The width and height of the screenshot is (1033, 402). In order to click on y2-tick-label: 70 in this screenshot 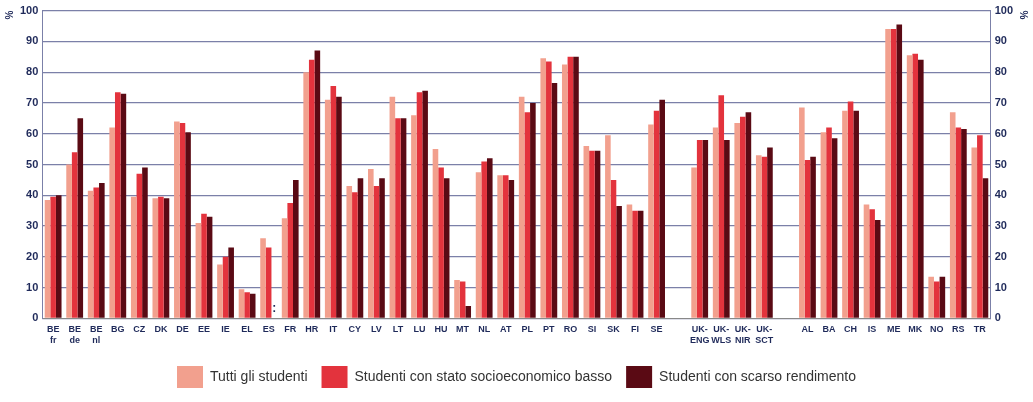, I will do `click(1000, 101)`.